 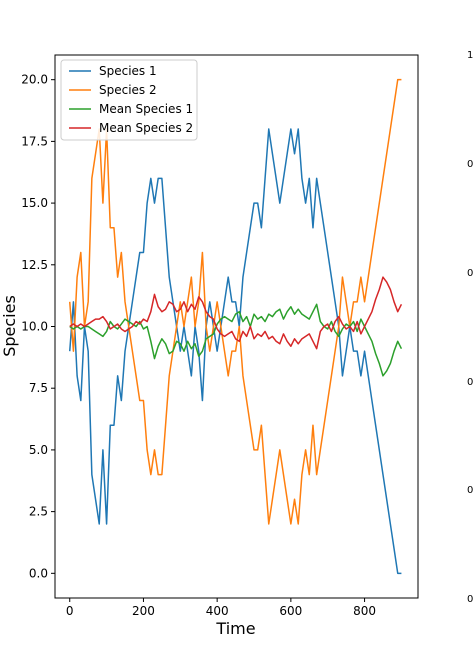 What do you see at coordinates (38, 512) in the screenshot?
I see `y-tick-label: 2.5` at bounding box center [38, 512].